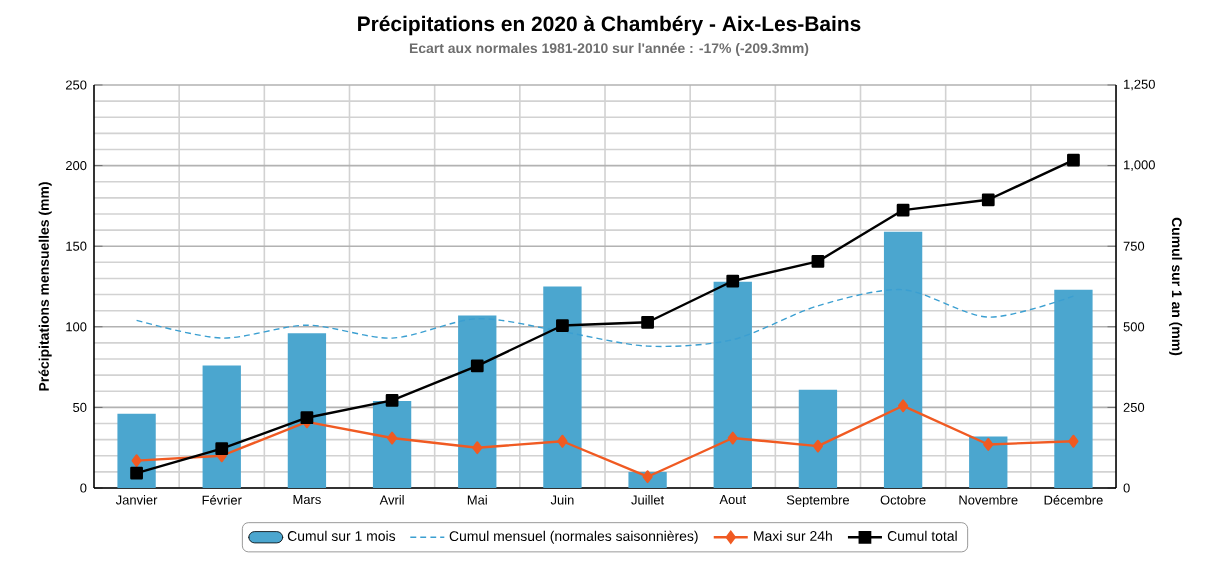 The image size is (1218, 581). I want to click on chart-title: Précipitations en 2020 à Chambéry - Aix-Les-Bains, so click(609, 25).